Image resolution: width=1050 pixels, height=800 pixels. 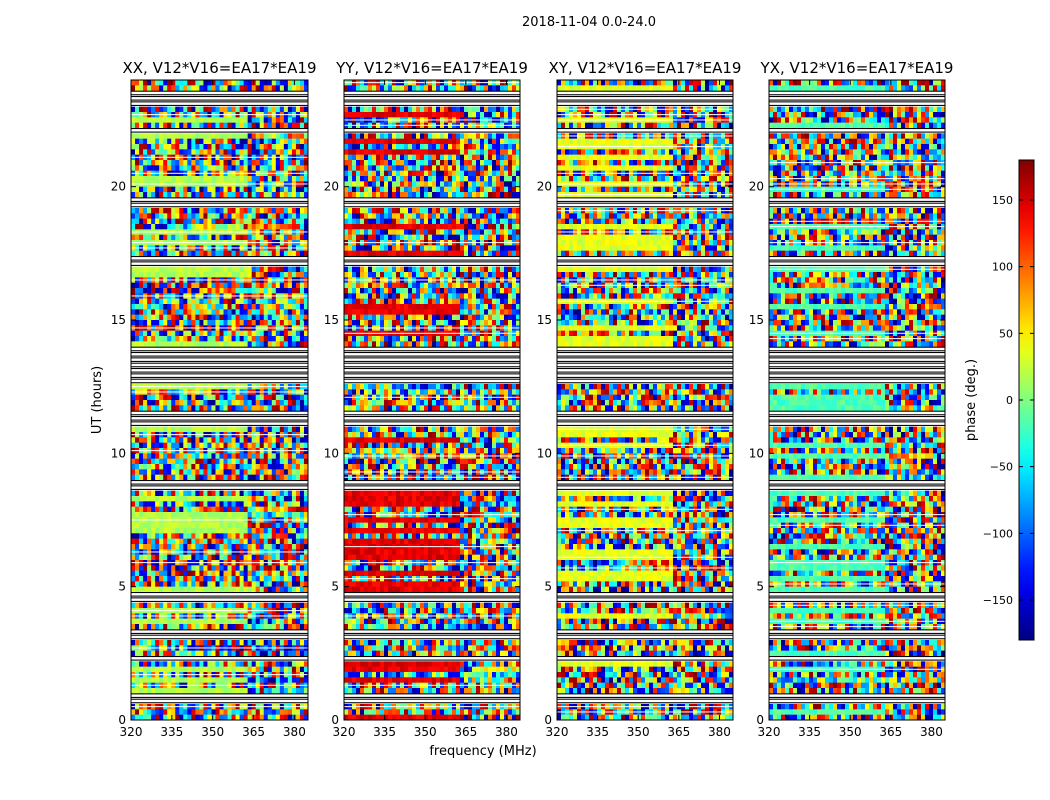 I want to click on colorbar: 150 100 50 0 −50 −100 −150, so click(x=1009, y=400).